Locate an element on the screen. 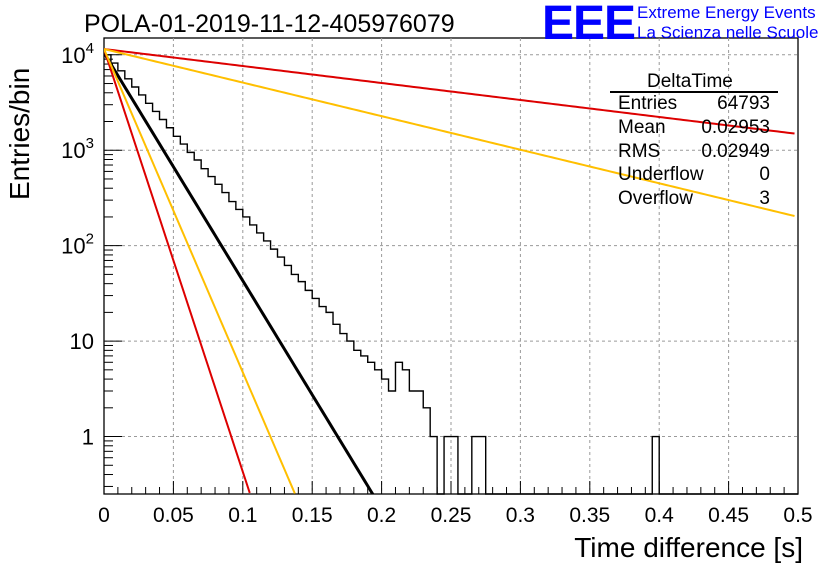 The image size is (836, 572). x-tick-label: 0.3 is located at coordinates (520, 515).